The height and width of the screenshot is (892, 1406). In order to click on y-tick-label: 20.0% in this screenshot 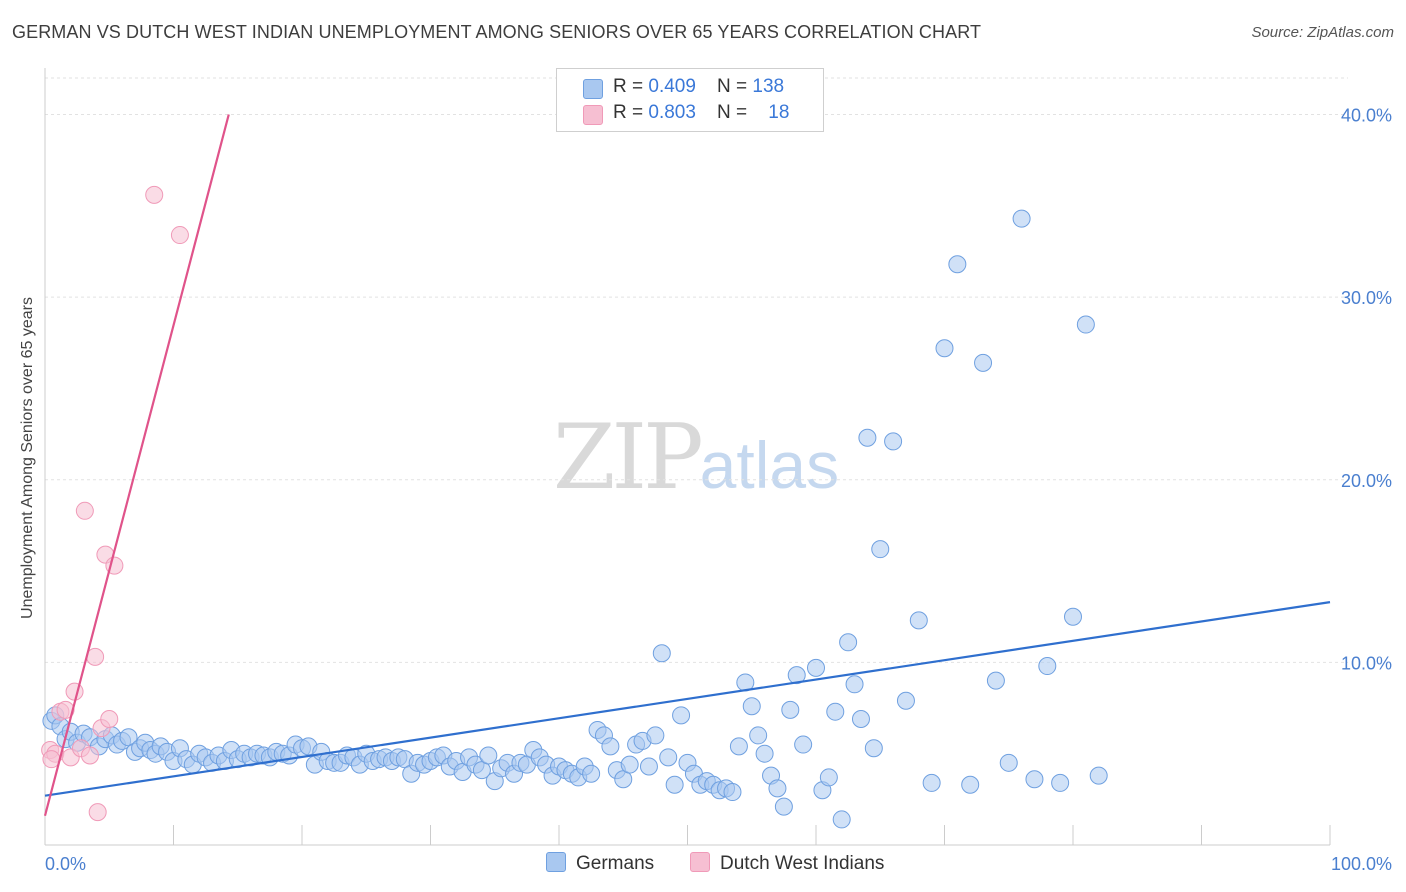, I will do `click(1366, 481)`.